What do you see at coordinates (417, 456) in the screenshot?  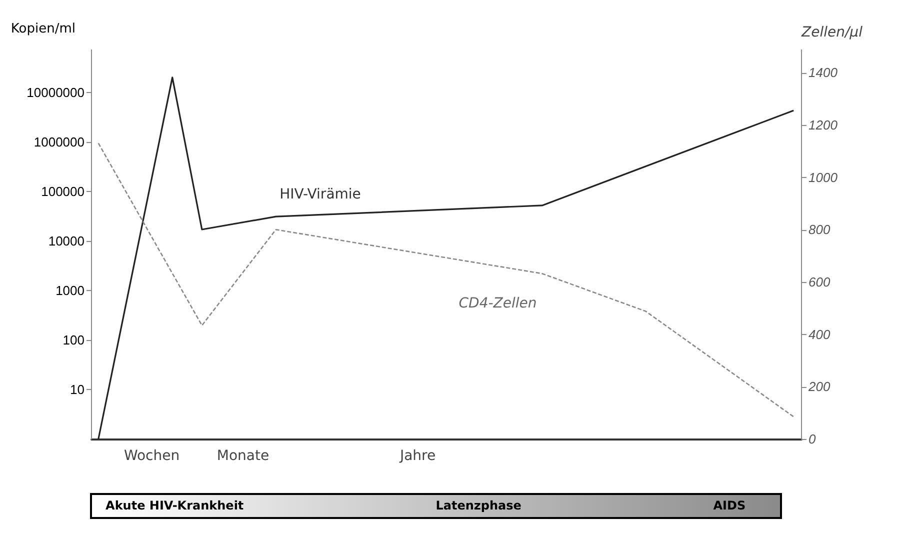 I see `text: Jahre` at bounding box center [417, 456].